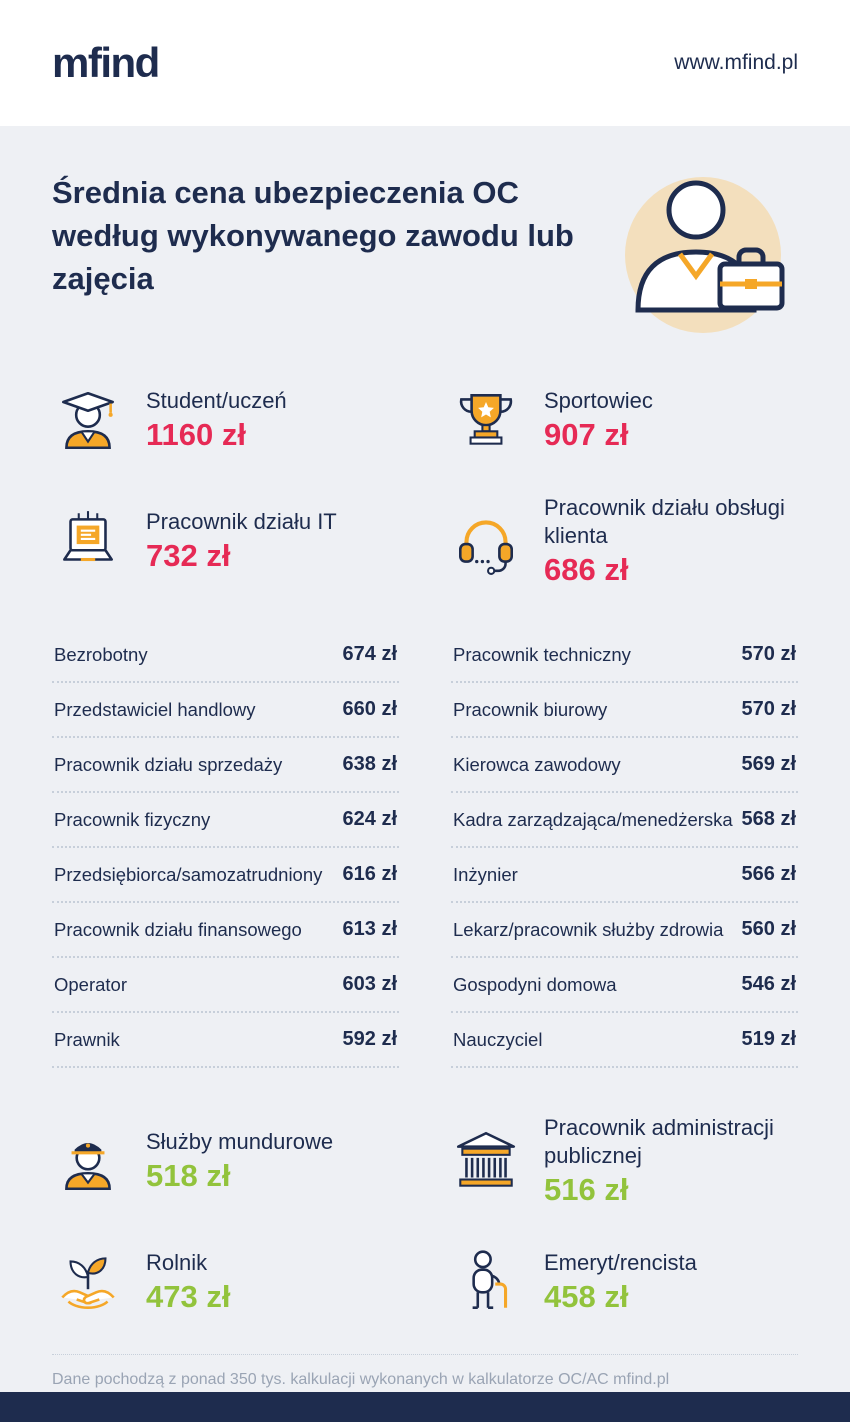  I want to click on featured-text: Rolnik 473 zł, so click(188, 1282).